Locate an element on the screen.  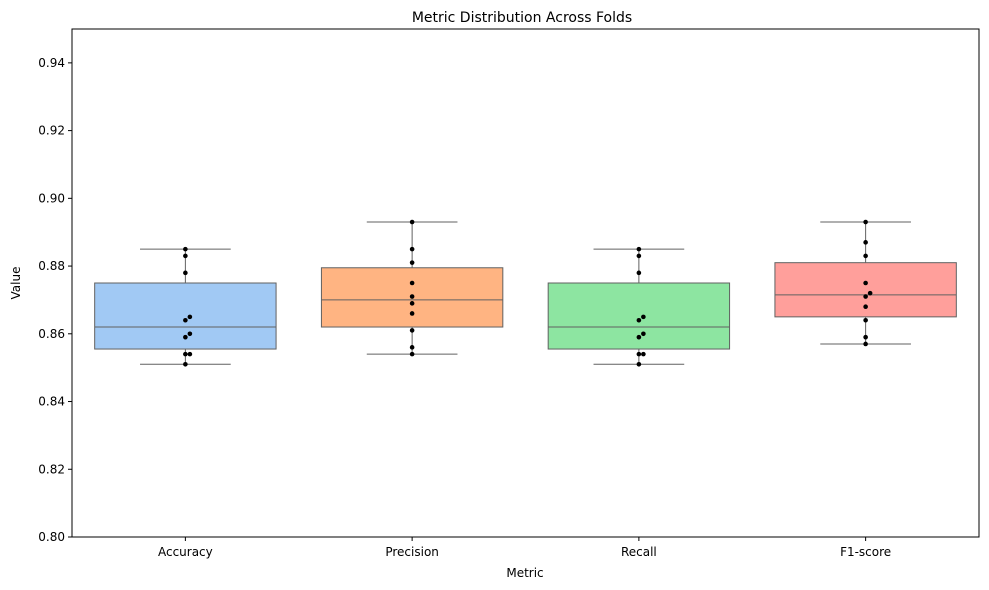
x-tick-label: Accuracy is located at coordinates (185, 552).